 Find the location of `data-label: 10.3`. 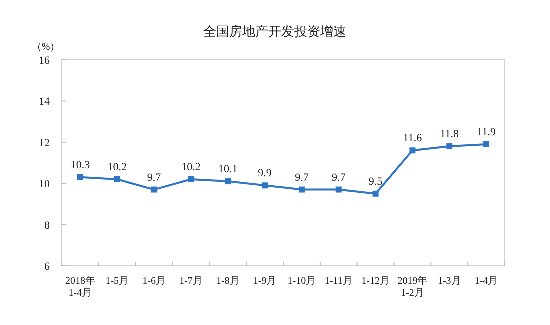

data-label: 10.3 is located at coordinates (80, 165).